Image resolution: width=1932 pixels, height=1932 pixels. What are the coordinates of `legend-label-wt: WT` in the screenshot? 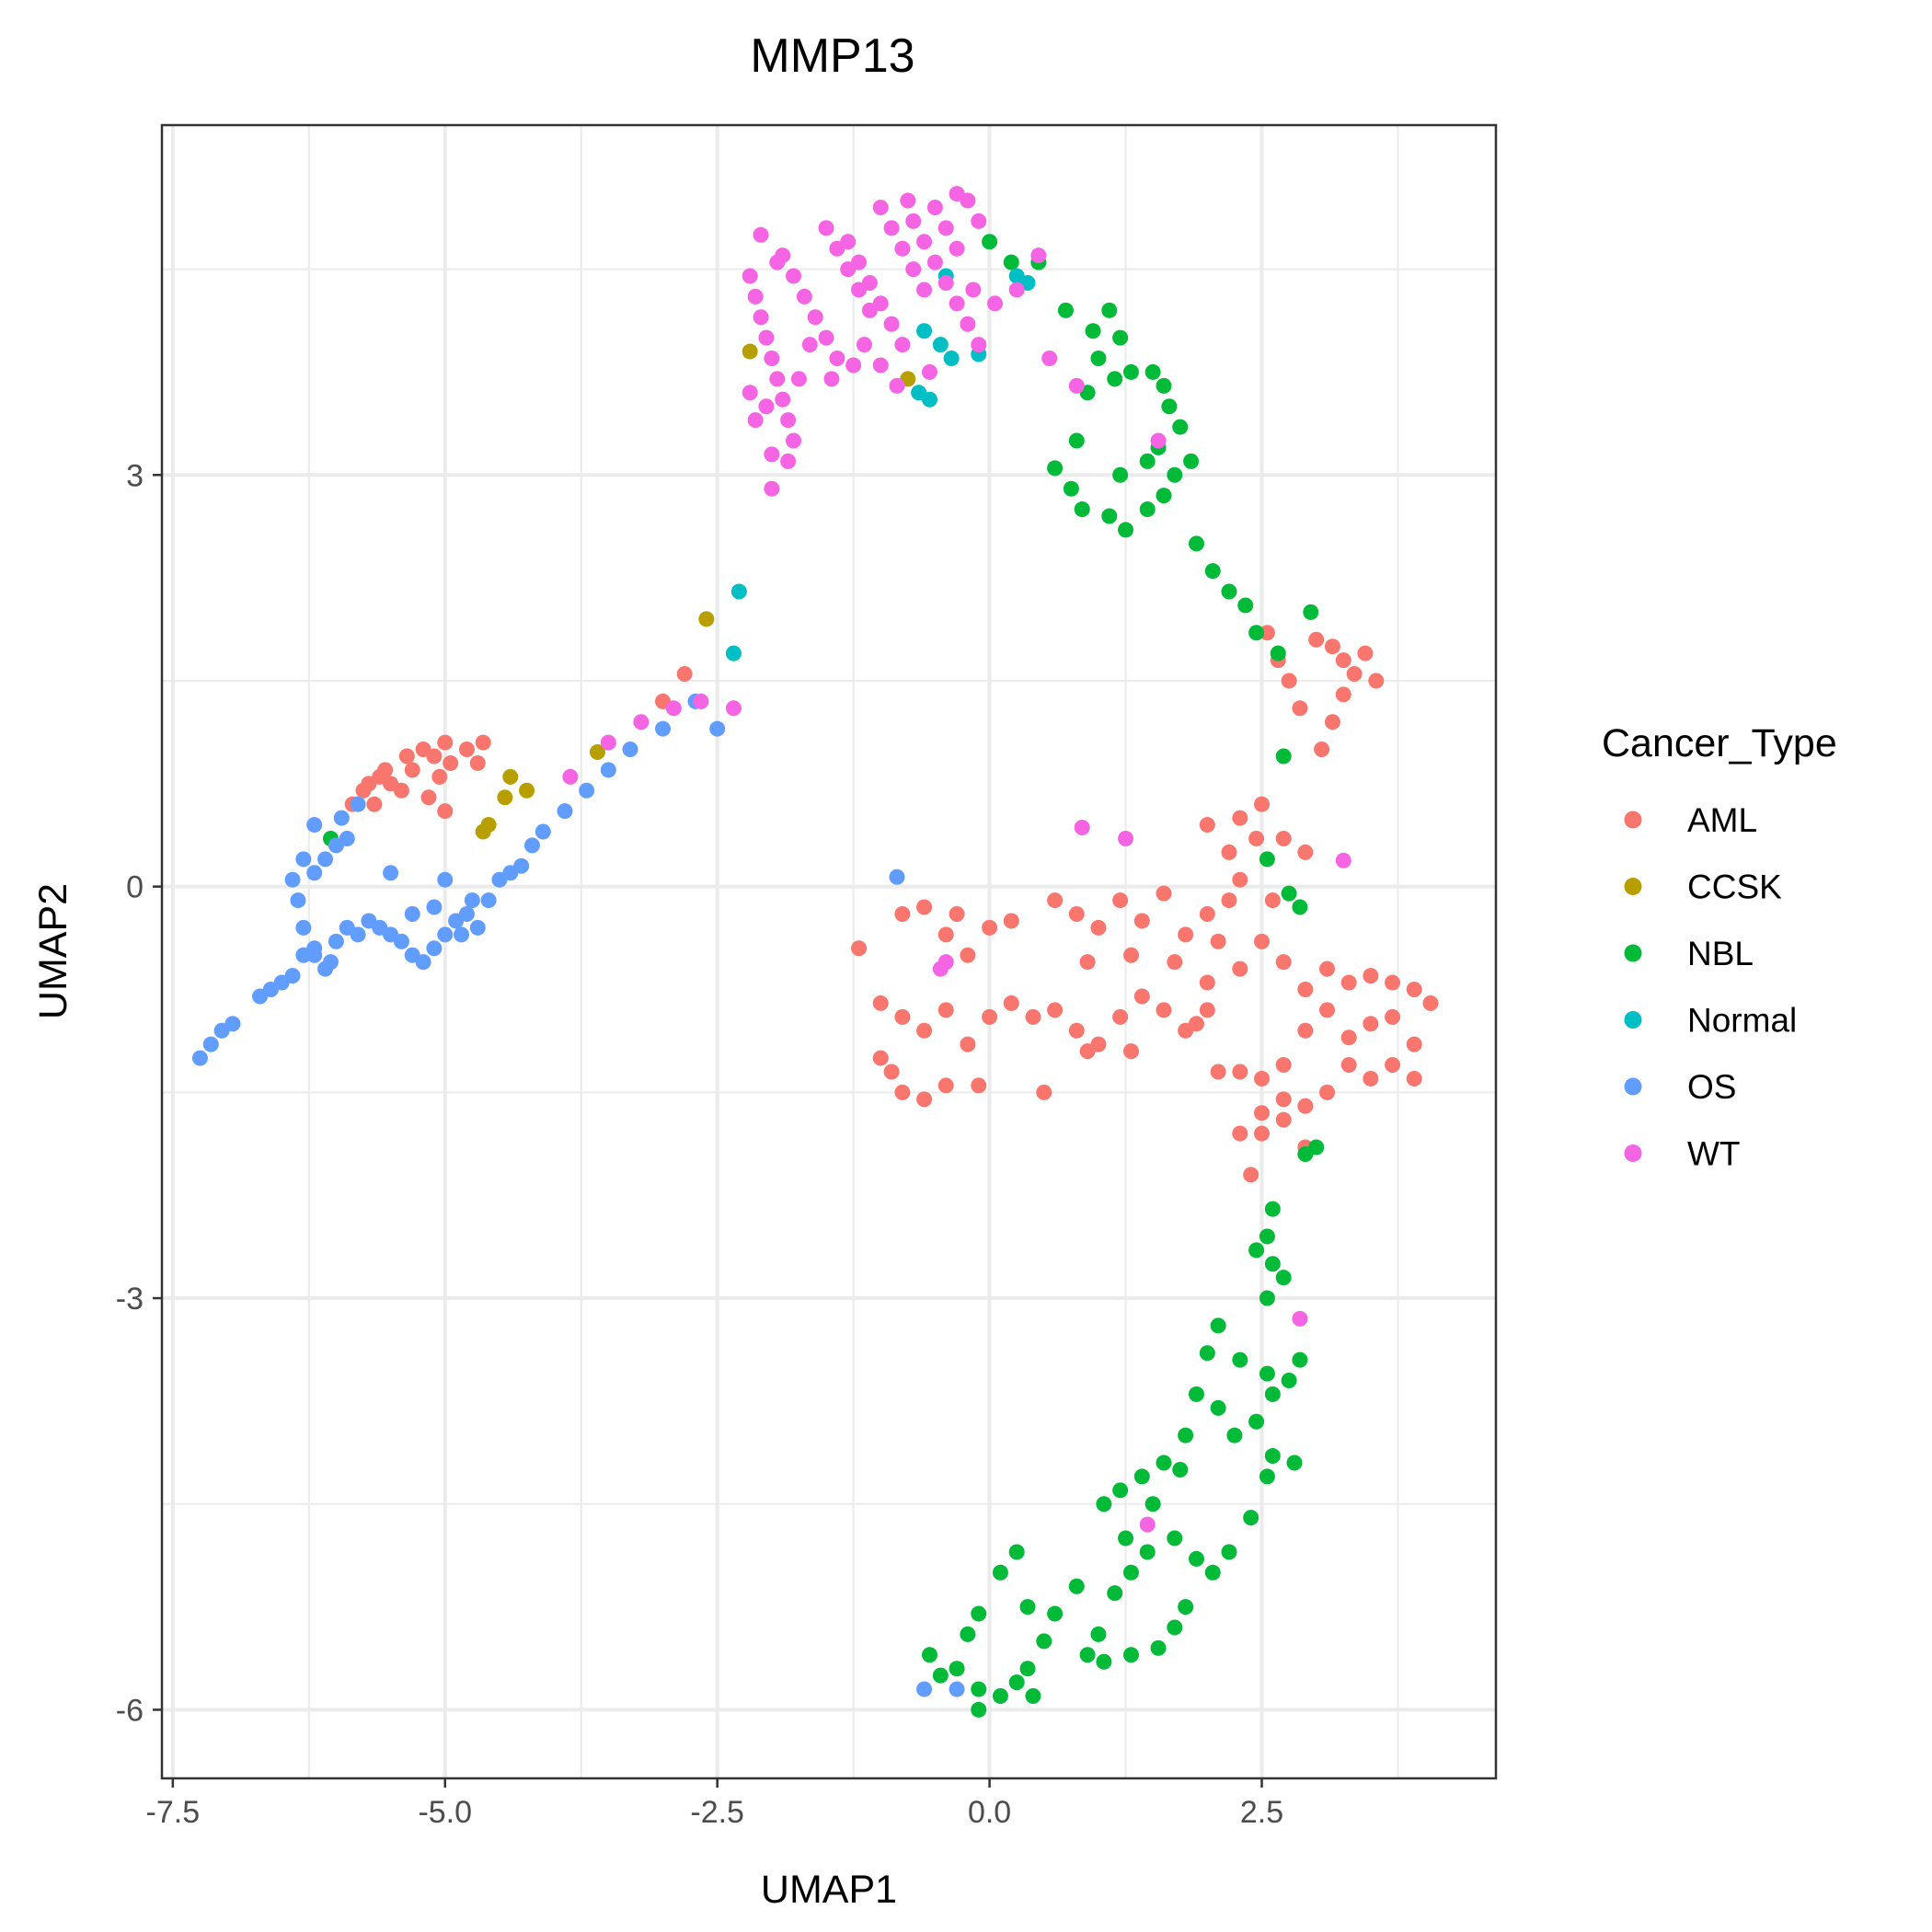 It's located at (1714, 1154).